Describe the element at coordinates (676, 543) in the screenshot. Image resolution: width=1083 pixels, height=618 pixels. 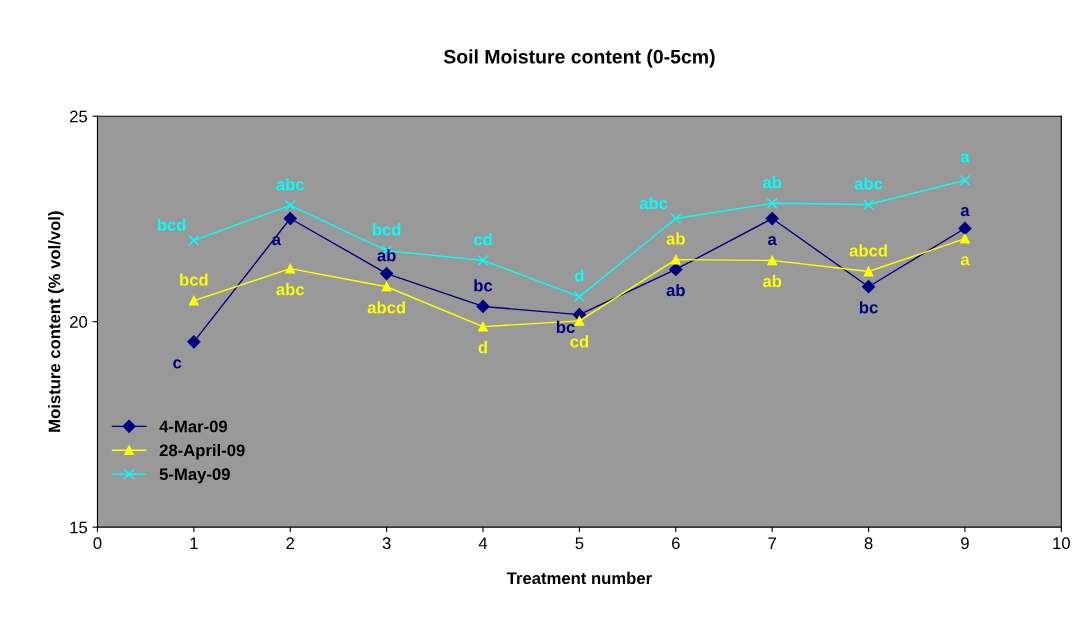
I see `x-tick-label: 6` at that location.